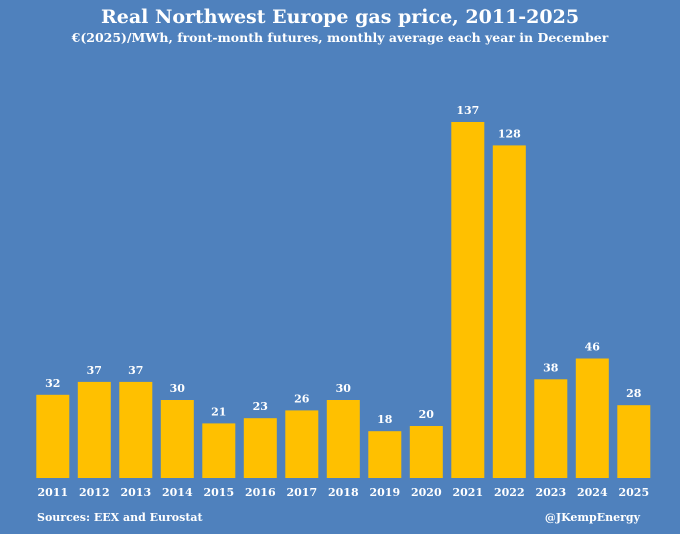  What do you see at coordinates (301, 492) in the screenshot?
I see `x-tick-label-2017: 2017` at bounding box center [301, 492].